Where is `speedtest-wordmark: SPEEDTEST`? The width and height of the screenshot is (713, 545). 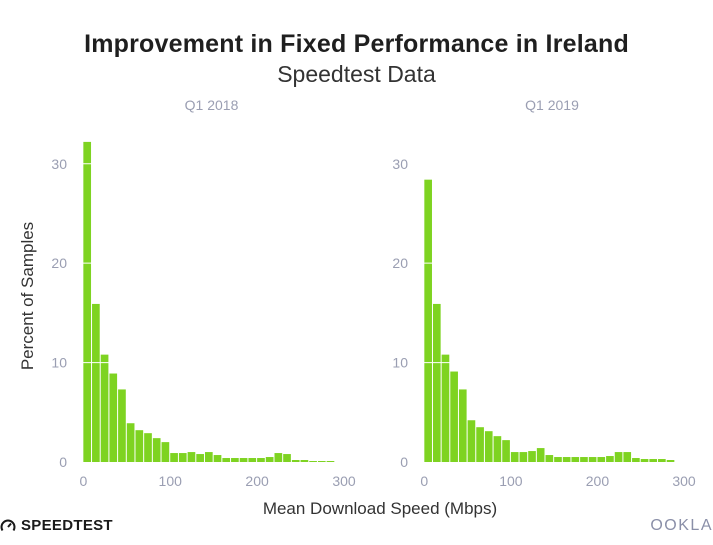 speedtest-wordmark: SPEEDTEST is located at coordinates (67, 525).